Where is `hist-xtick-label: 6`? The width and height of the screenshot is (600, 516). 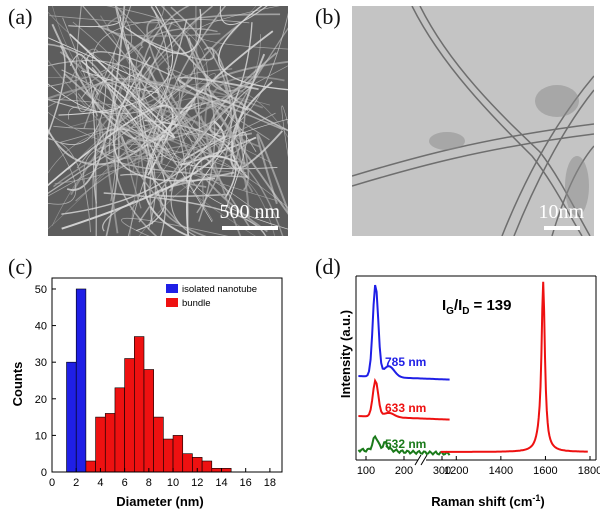 hist-xtick-label: 6 is located at coordinates (125, 483).